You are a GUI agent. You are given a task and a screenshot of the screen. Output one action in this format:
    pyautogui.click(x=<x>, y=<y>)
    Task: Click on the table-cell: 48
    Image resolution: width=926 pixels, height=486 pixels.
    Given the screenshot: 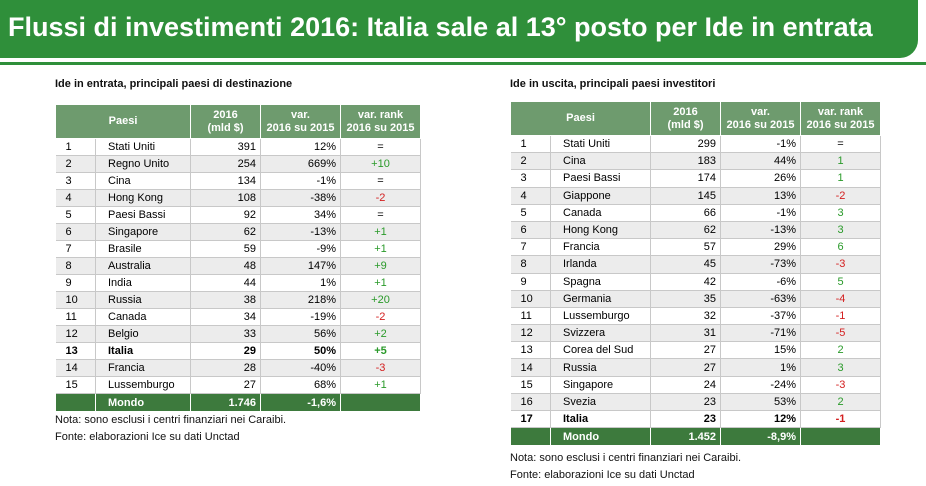 What is the action you would take?
    pyautogui.click(x=225, y=266)
    